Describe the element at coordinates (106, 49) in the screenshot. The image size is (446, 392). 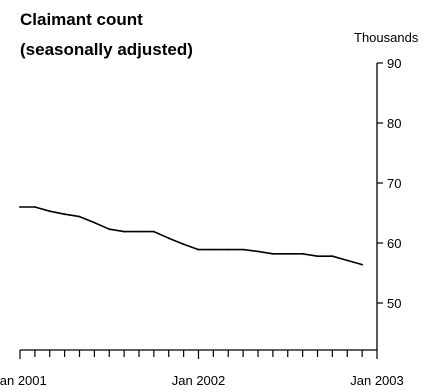
I see `chart-title-line-2: (seasonally adjusted)` at that location.